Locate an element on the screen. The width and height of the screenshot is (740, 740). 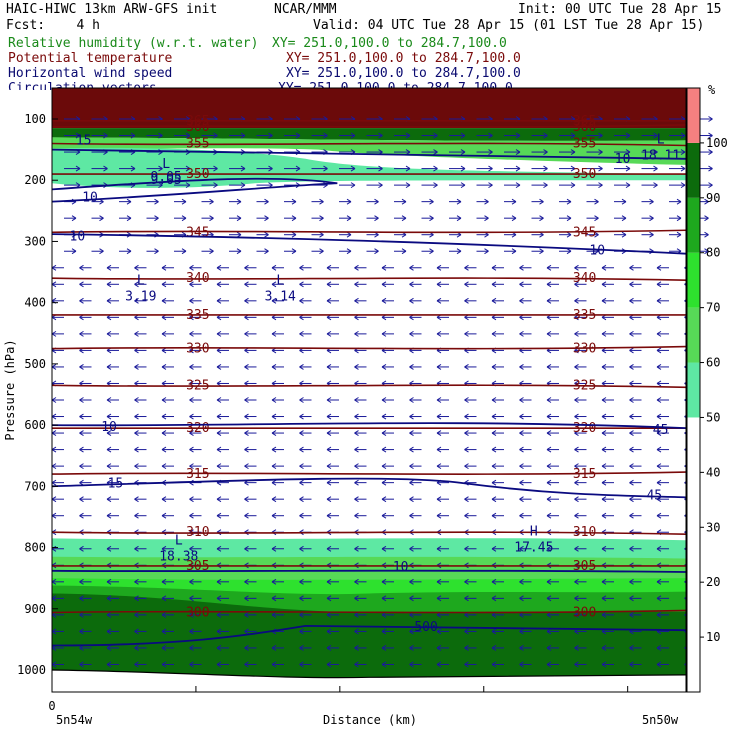
theta-label: 365 is located at coordinates (197, 121).